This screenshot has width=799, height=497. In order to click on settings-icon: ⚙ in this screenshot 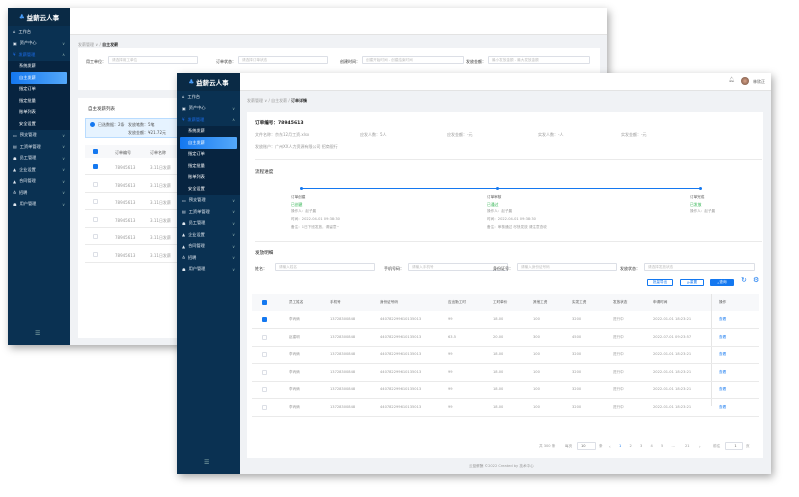, I will do `click(756, 280)`.